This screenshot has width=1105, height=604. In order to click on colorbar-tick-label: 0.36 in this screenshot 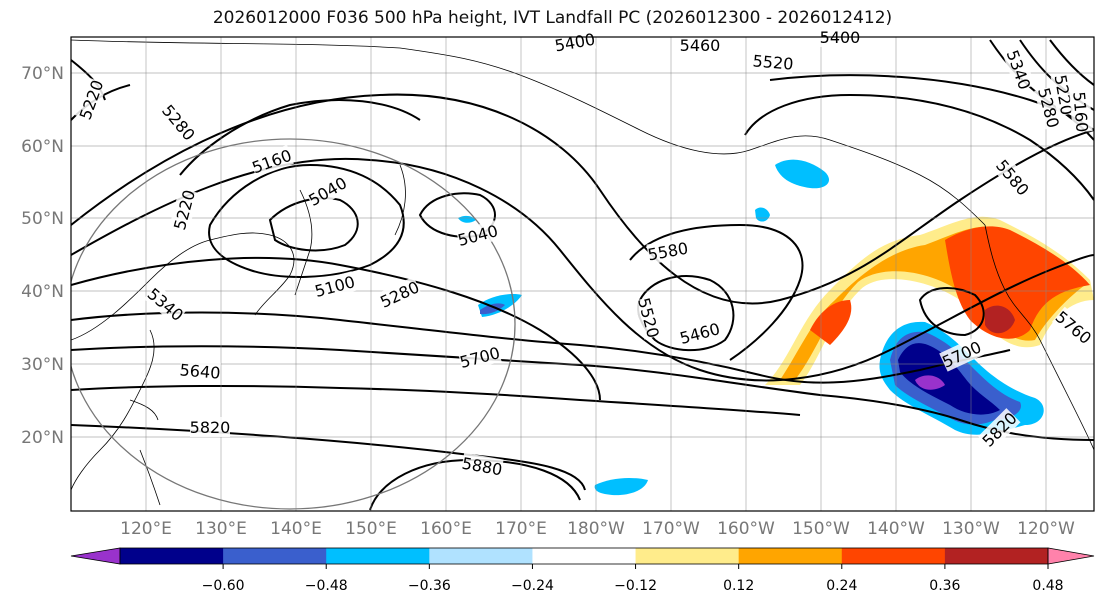, I will do `click(944, 586)`.